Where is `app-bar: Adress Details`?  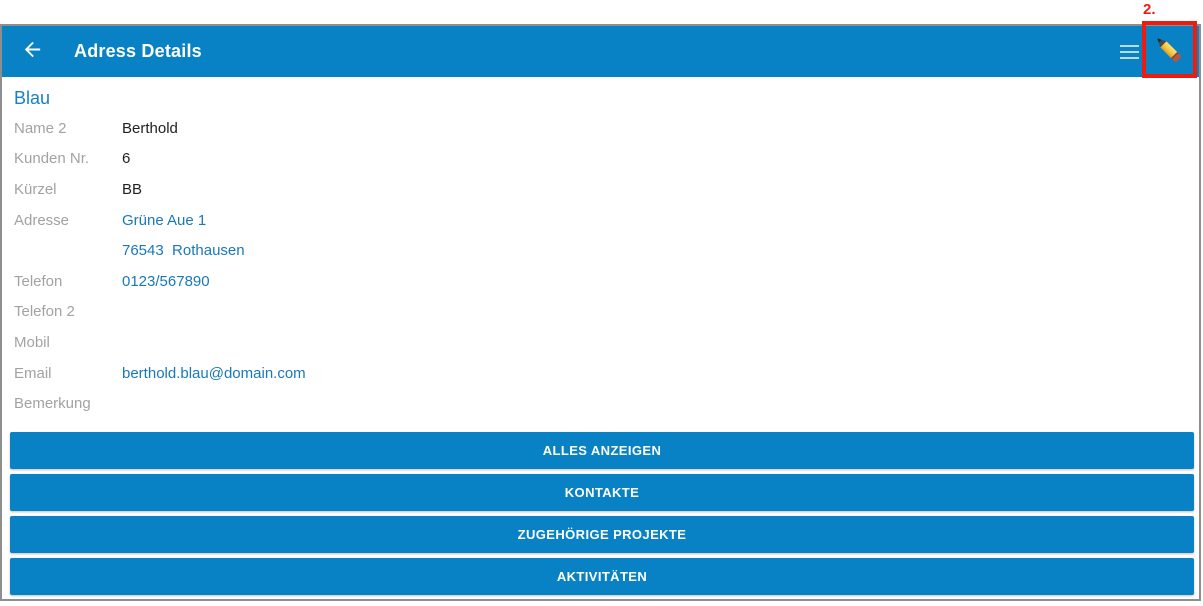 app-bar: Adress Details is located at coordinates (600, 51).